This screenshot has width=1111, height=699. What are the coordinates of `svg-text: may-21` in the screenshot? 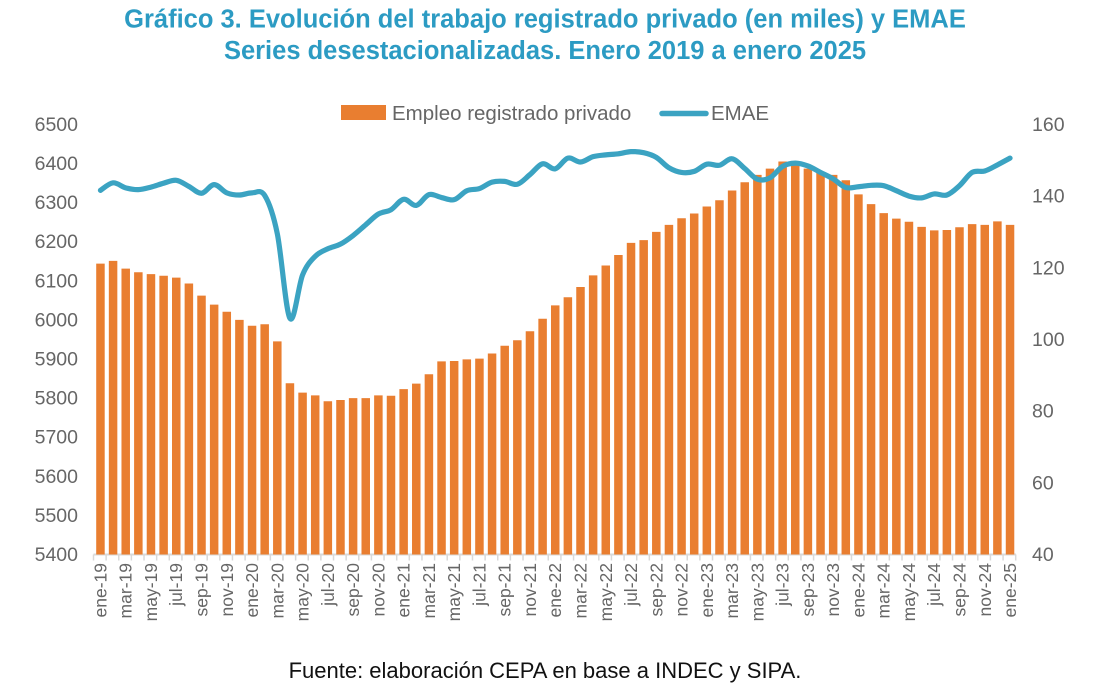 It's located at (454, 592).